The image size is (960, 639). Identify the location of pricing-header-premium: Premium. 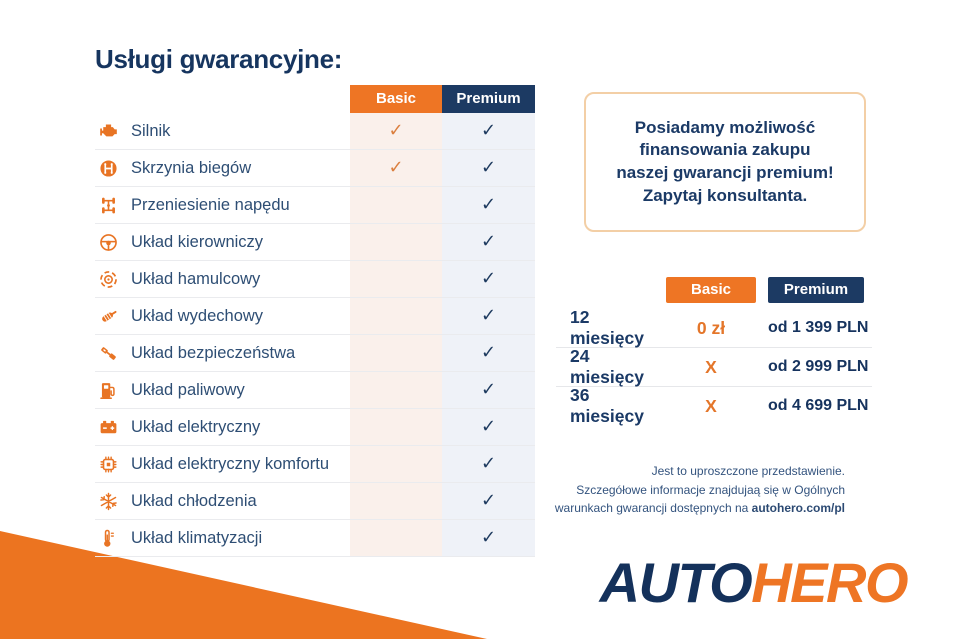
(816, 290).